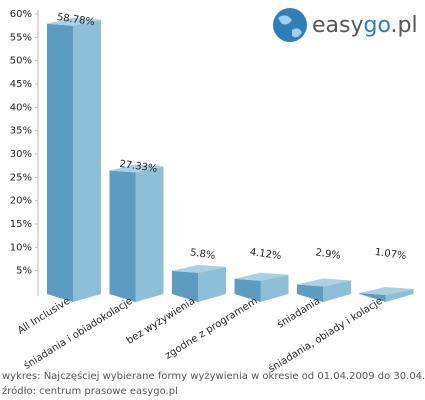 This screenshot has height=400, width=425. Describe the element at coordinates (298, 313) in the screenshot. I see `x-tick-label: śniadania` at that location.